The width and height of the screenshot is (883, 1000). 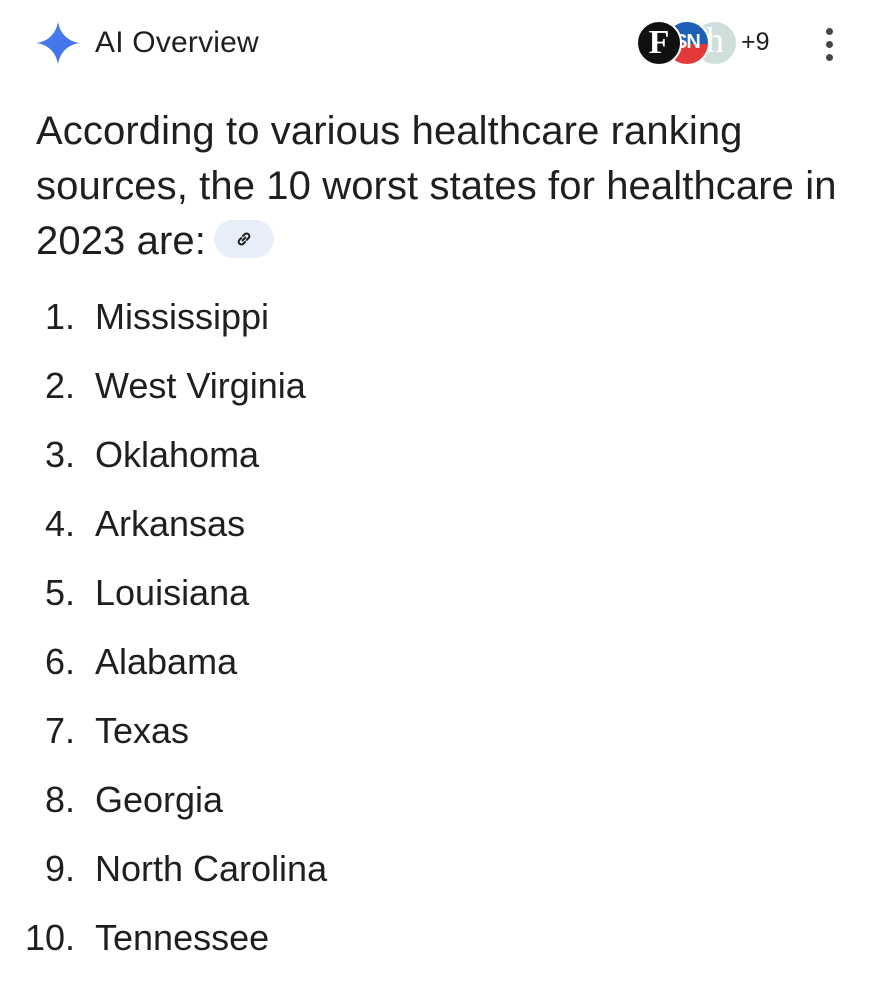 I want to click on list-item-number: 8., so click(x=59, y=799).